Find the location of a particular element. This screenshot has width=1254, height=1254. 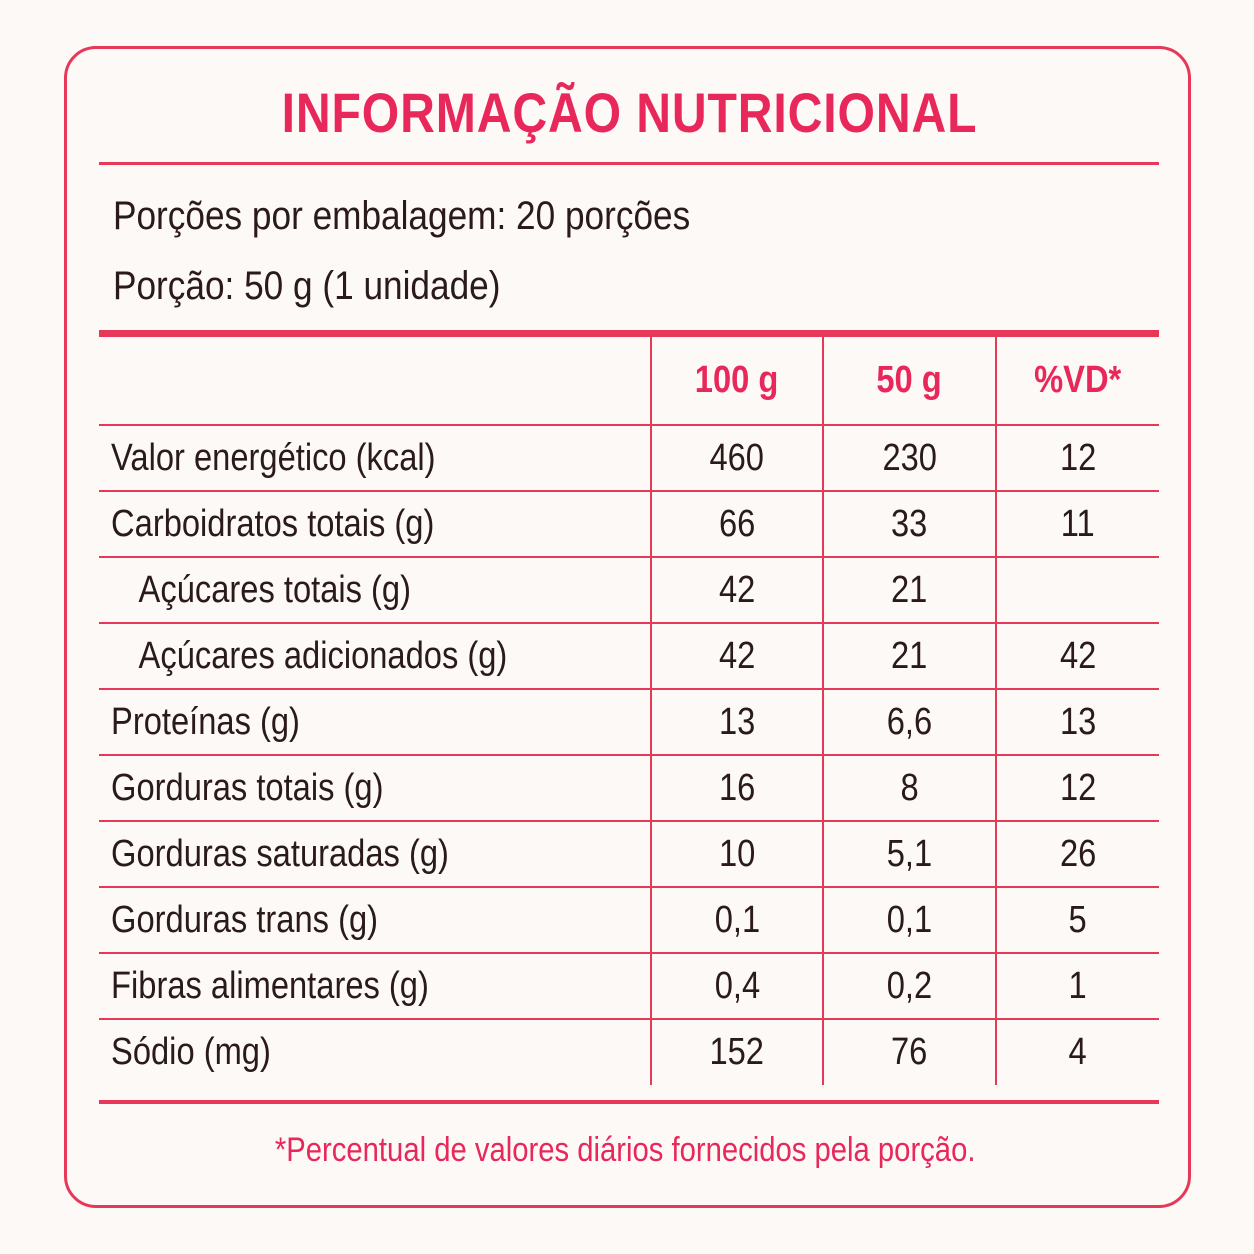

table-row: Proteínas (g) 13 6,6 13 is located at coordinates (629, 722).